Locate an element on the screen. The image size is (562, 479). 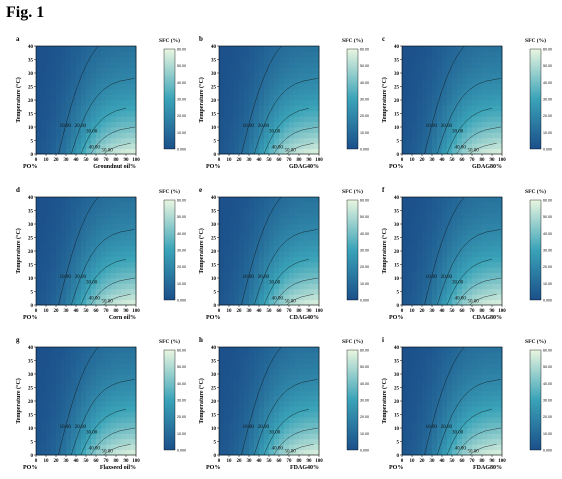
colorbar-tick-label: 30.00 is located at coordinates (181, 401).